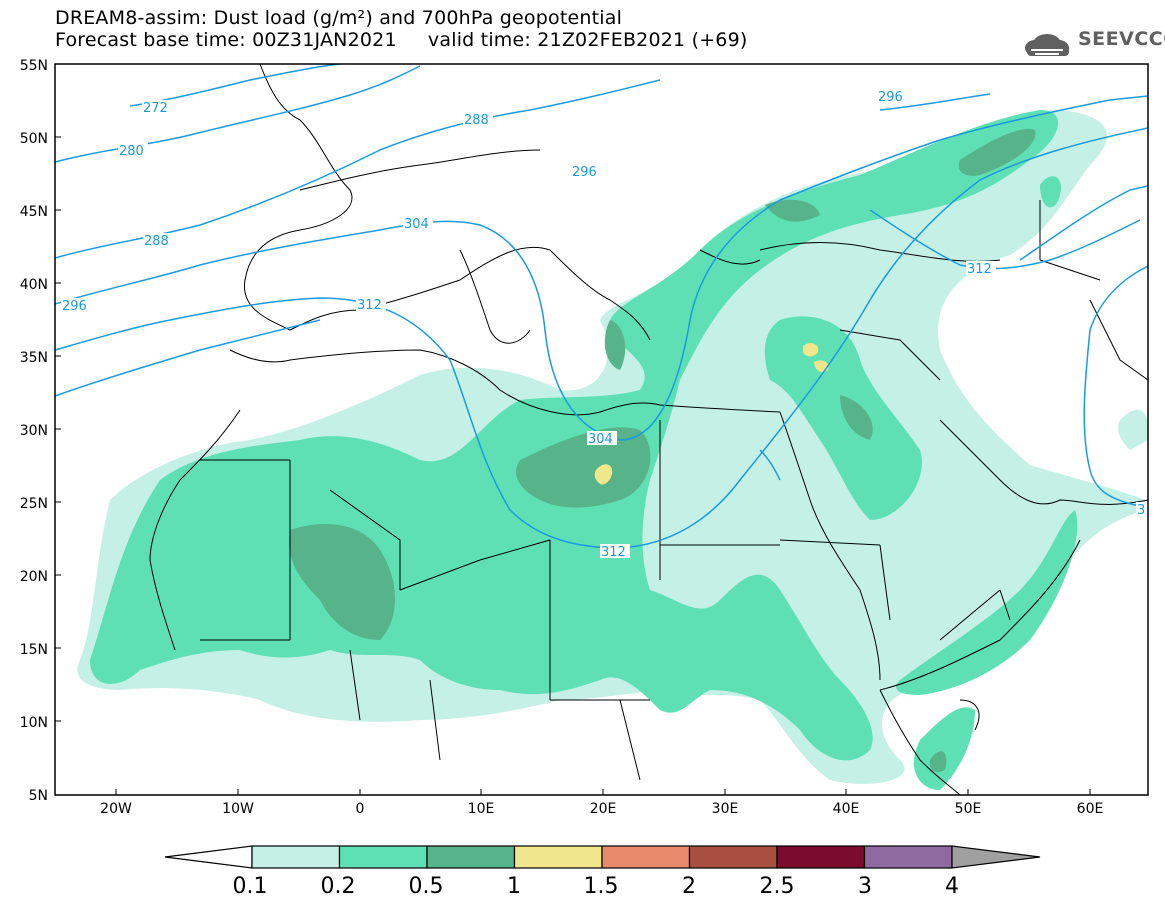 Image resolution: width=1165 pixels, height=907 pixels. What do you see at coordinates (1141, 510) in the screenshot?
I see `contour-label: 3` at bounding box center [1141, 510].